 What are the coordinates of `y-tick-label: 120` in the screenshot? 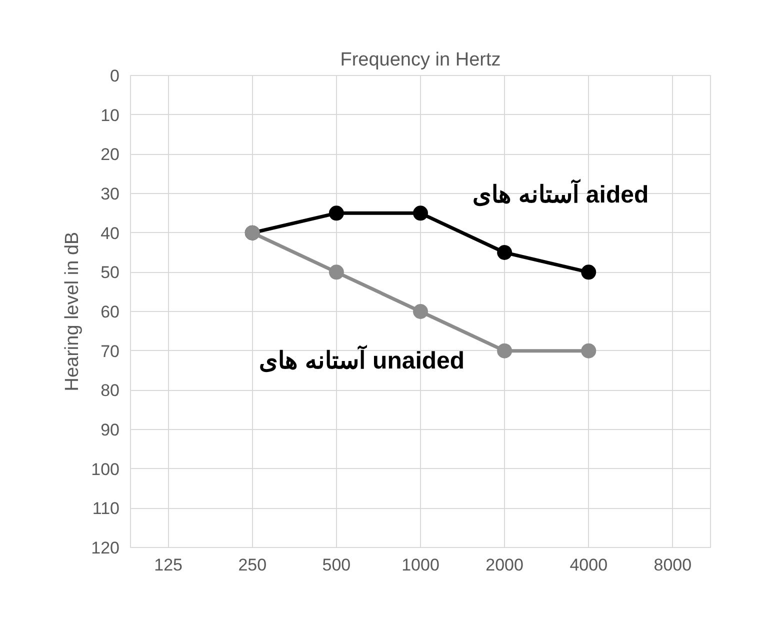 It's located at (105, 548).